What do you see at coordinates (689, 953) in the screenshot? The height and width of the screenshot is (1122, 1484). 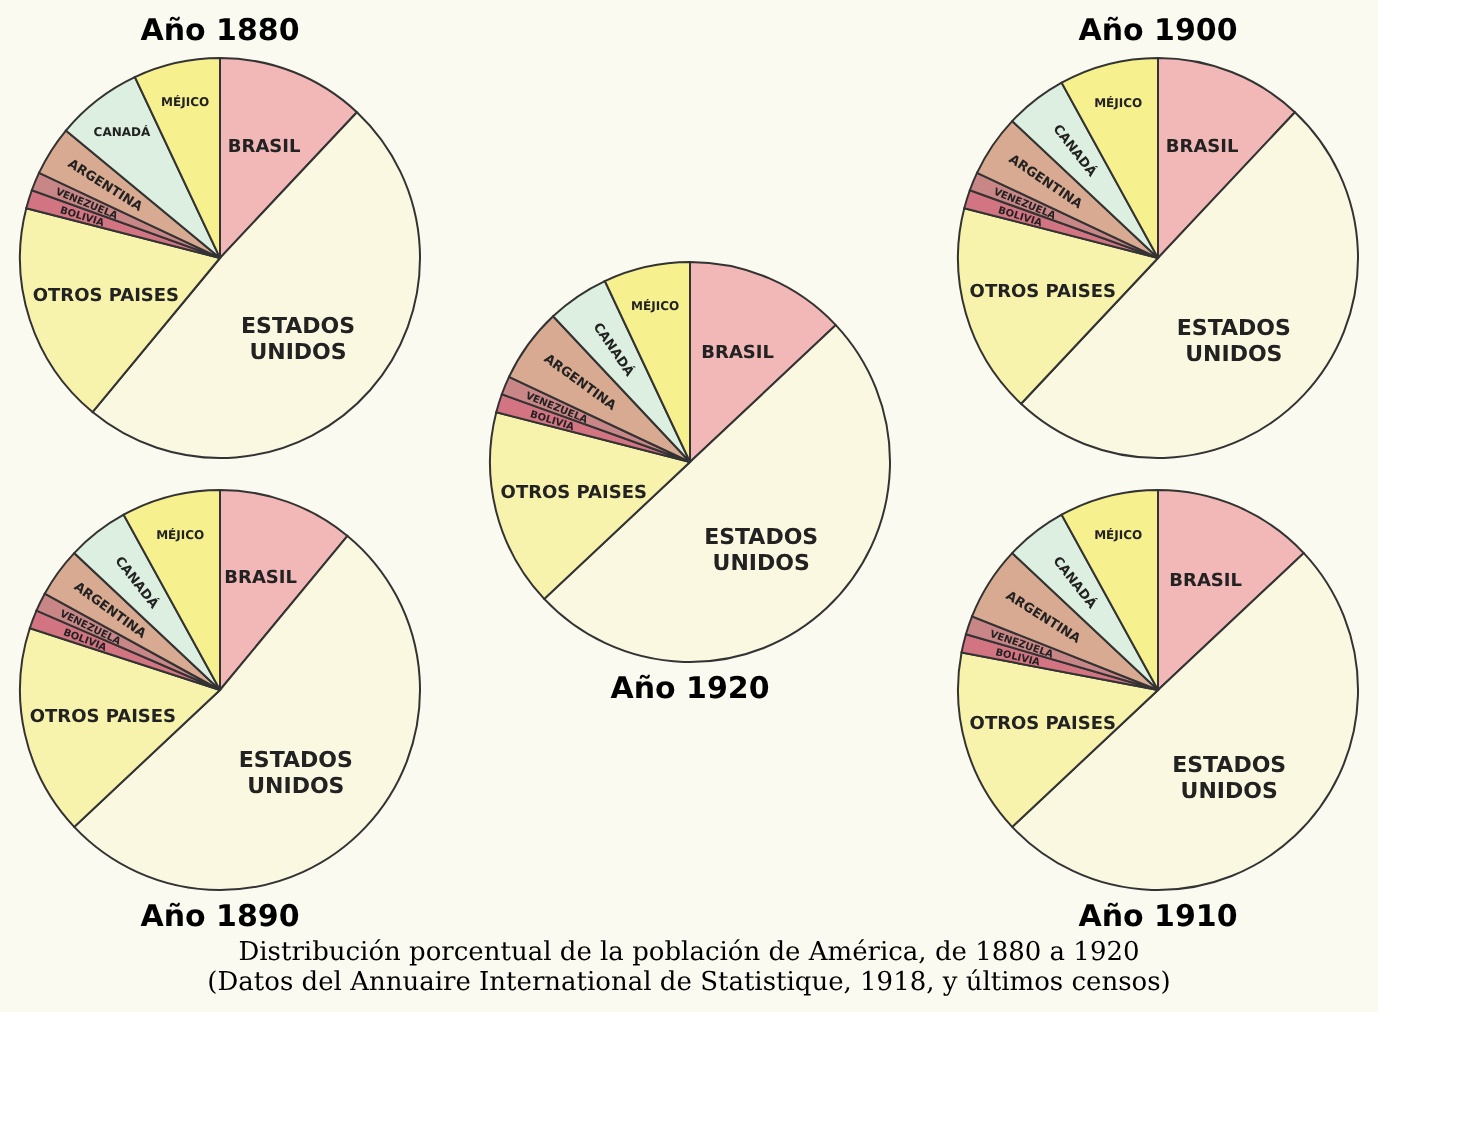 I see `text: Distribución porcentual de la población de América, de 1880 a 1920` at bounding box center [689, 953].